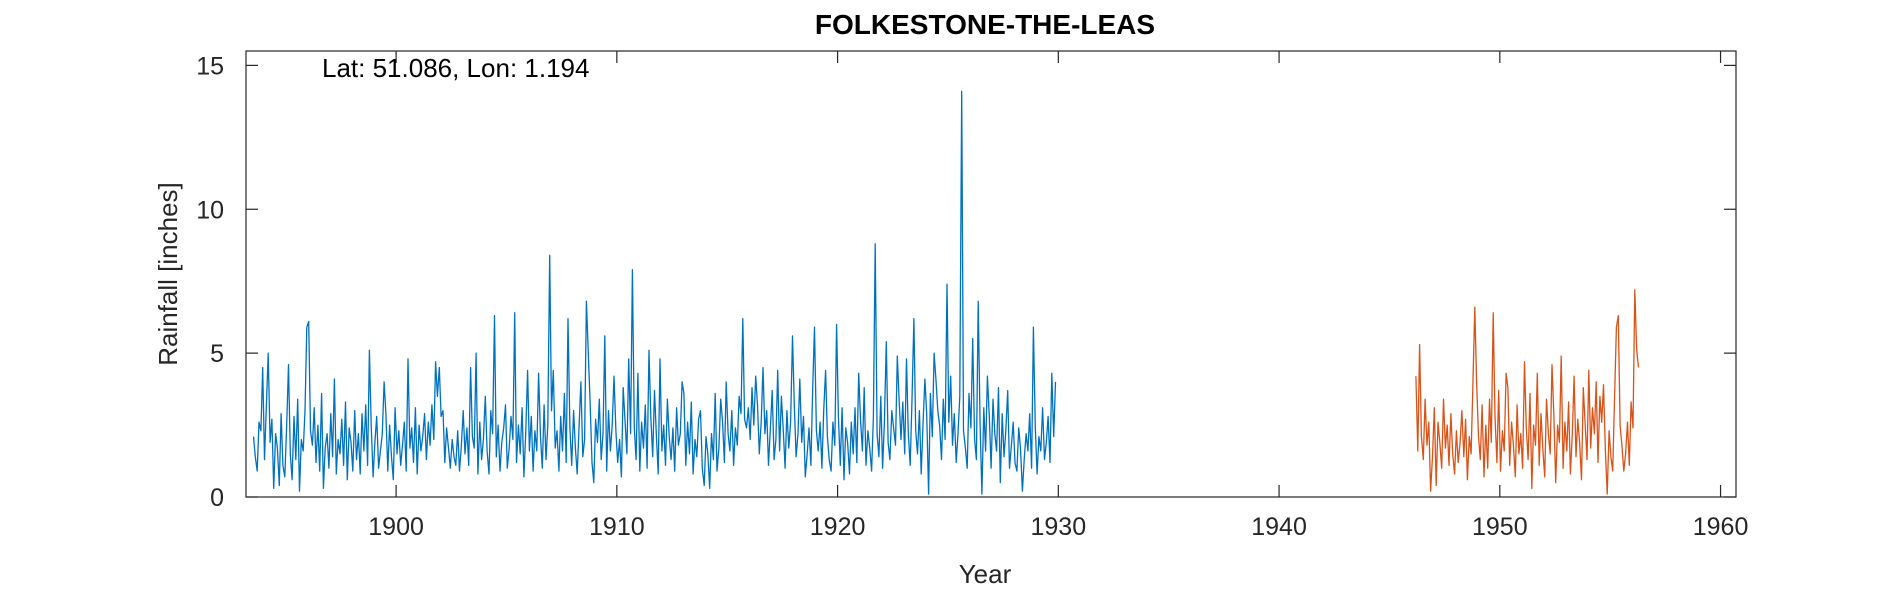 The height and width of the screenshot is (591, 1890). Describe the element at coordinates (455, 68) in the screenshot. I see `location-annotation: Lat: 51.086, Lon: 1.194` at that location.